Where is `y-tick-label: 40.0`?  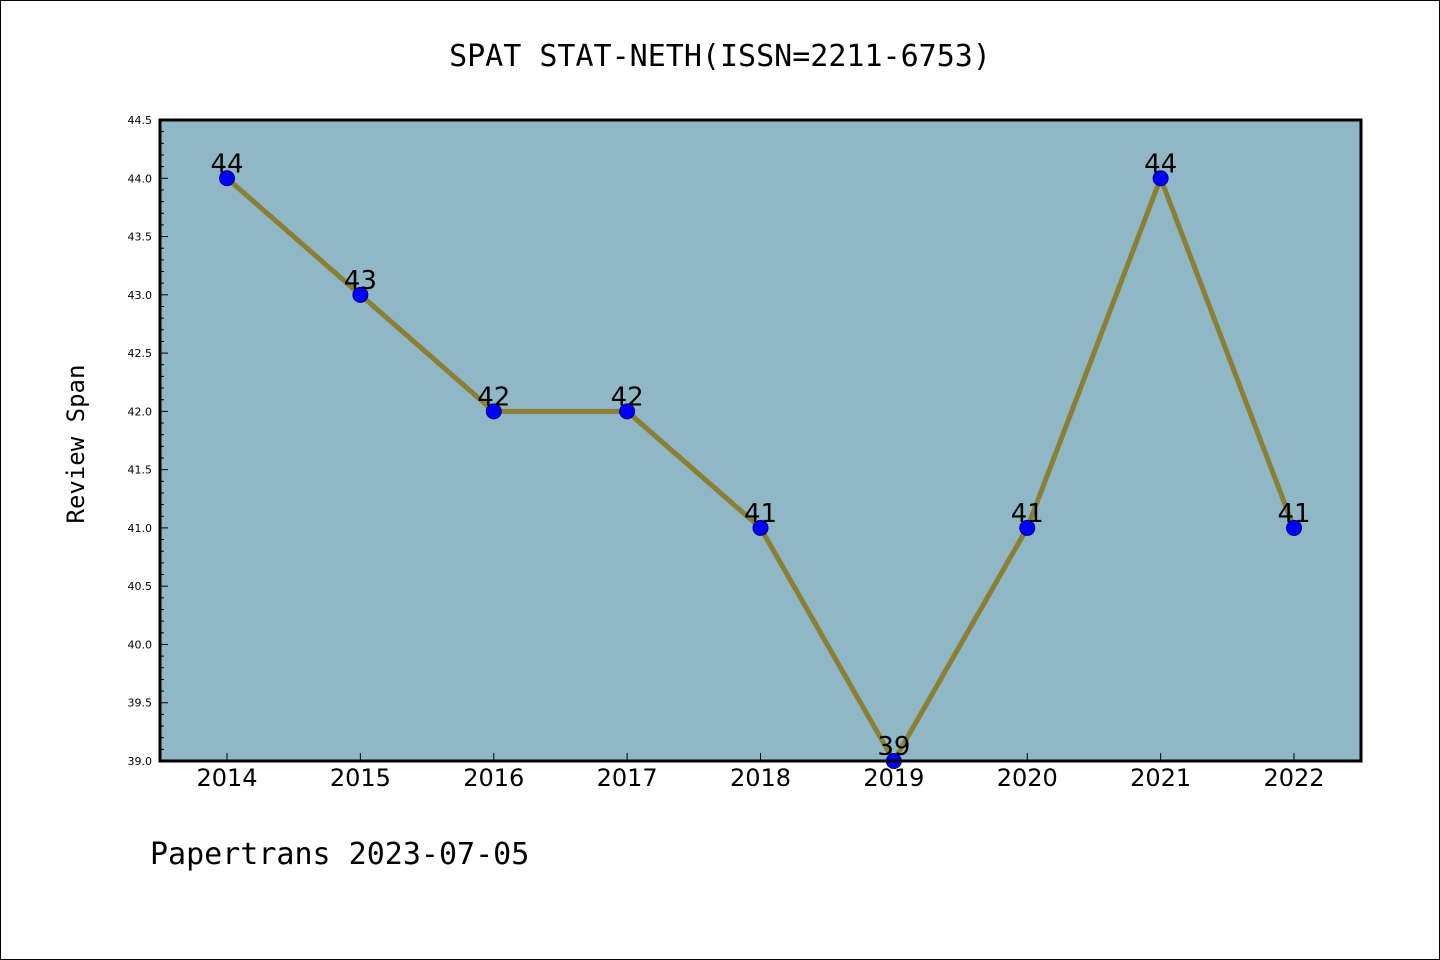 y-tick-label: 40.0 is located at coordinates (140, 644).